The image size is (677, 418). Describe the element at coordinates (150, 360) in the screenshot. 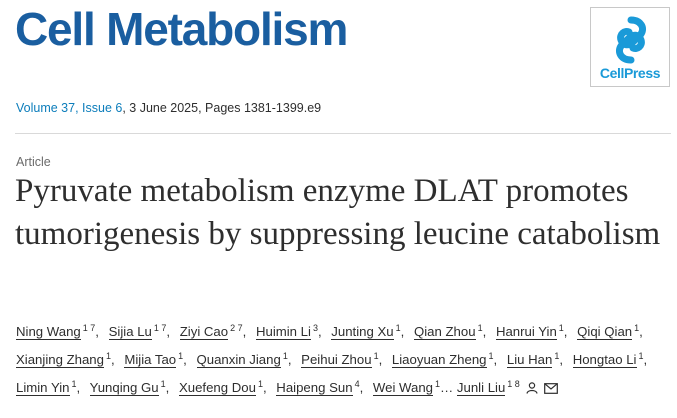

I see `author-name: Mijia Tao` at that location.